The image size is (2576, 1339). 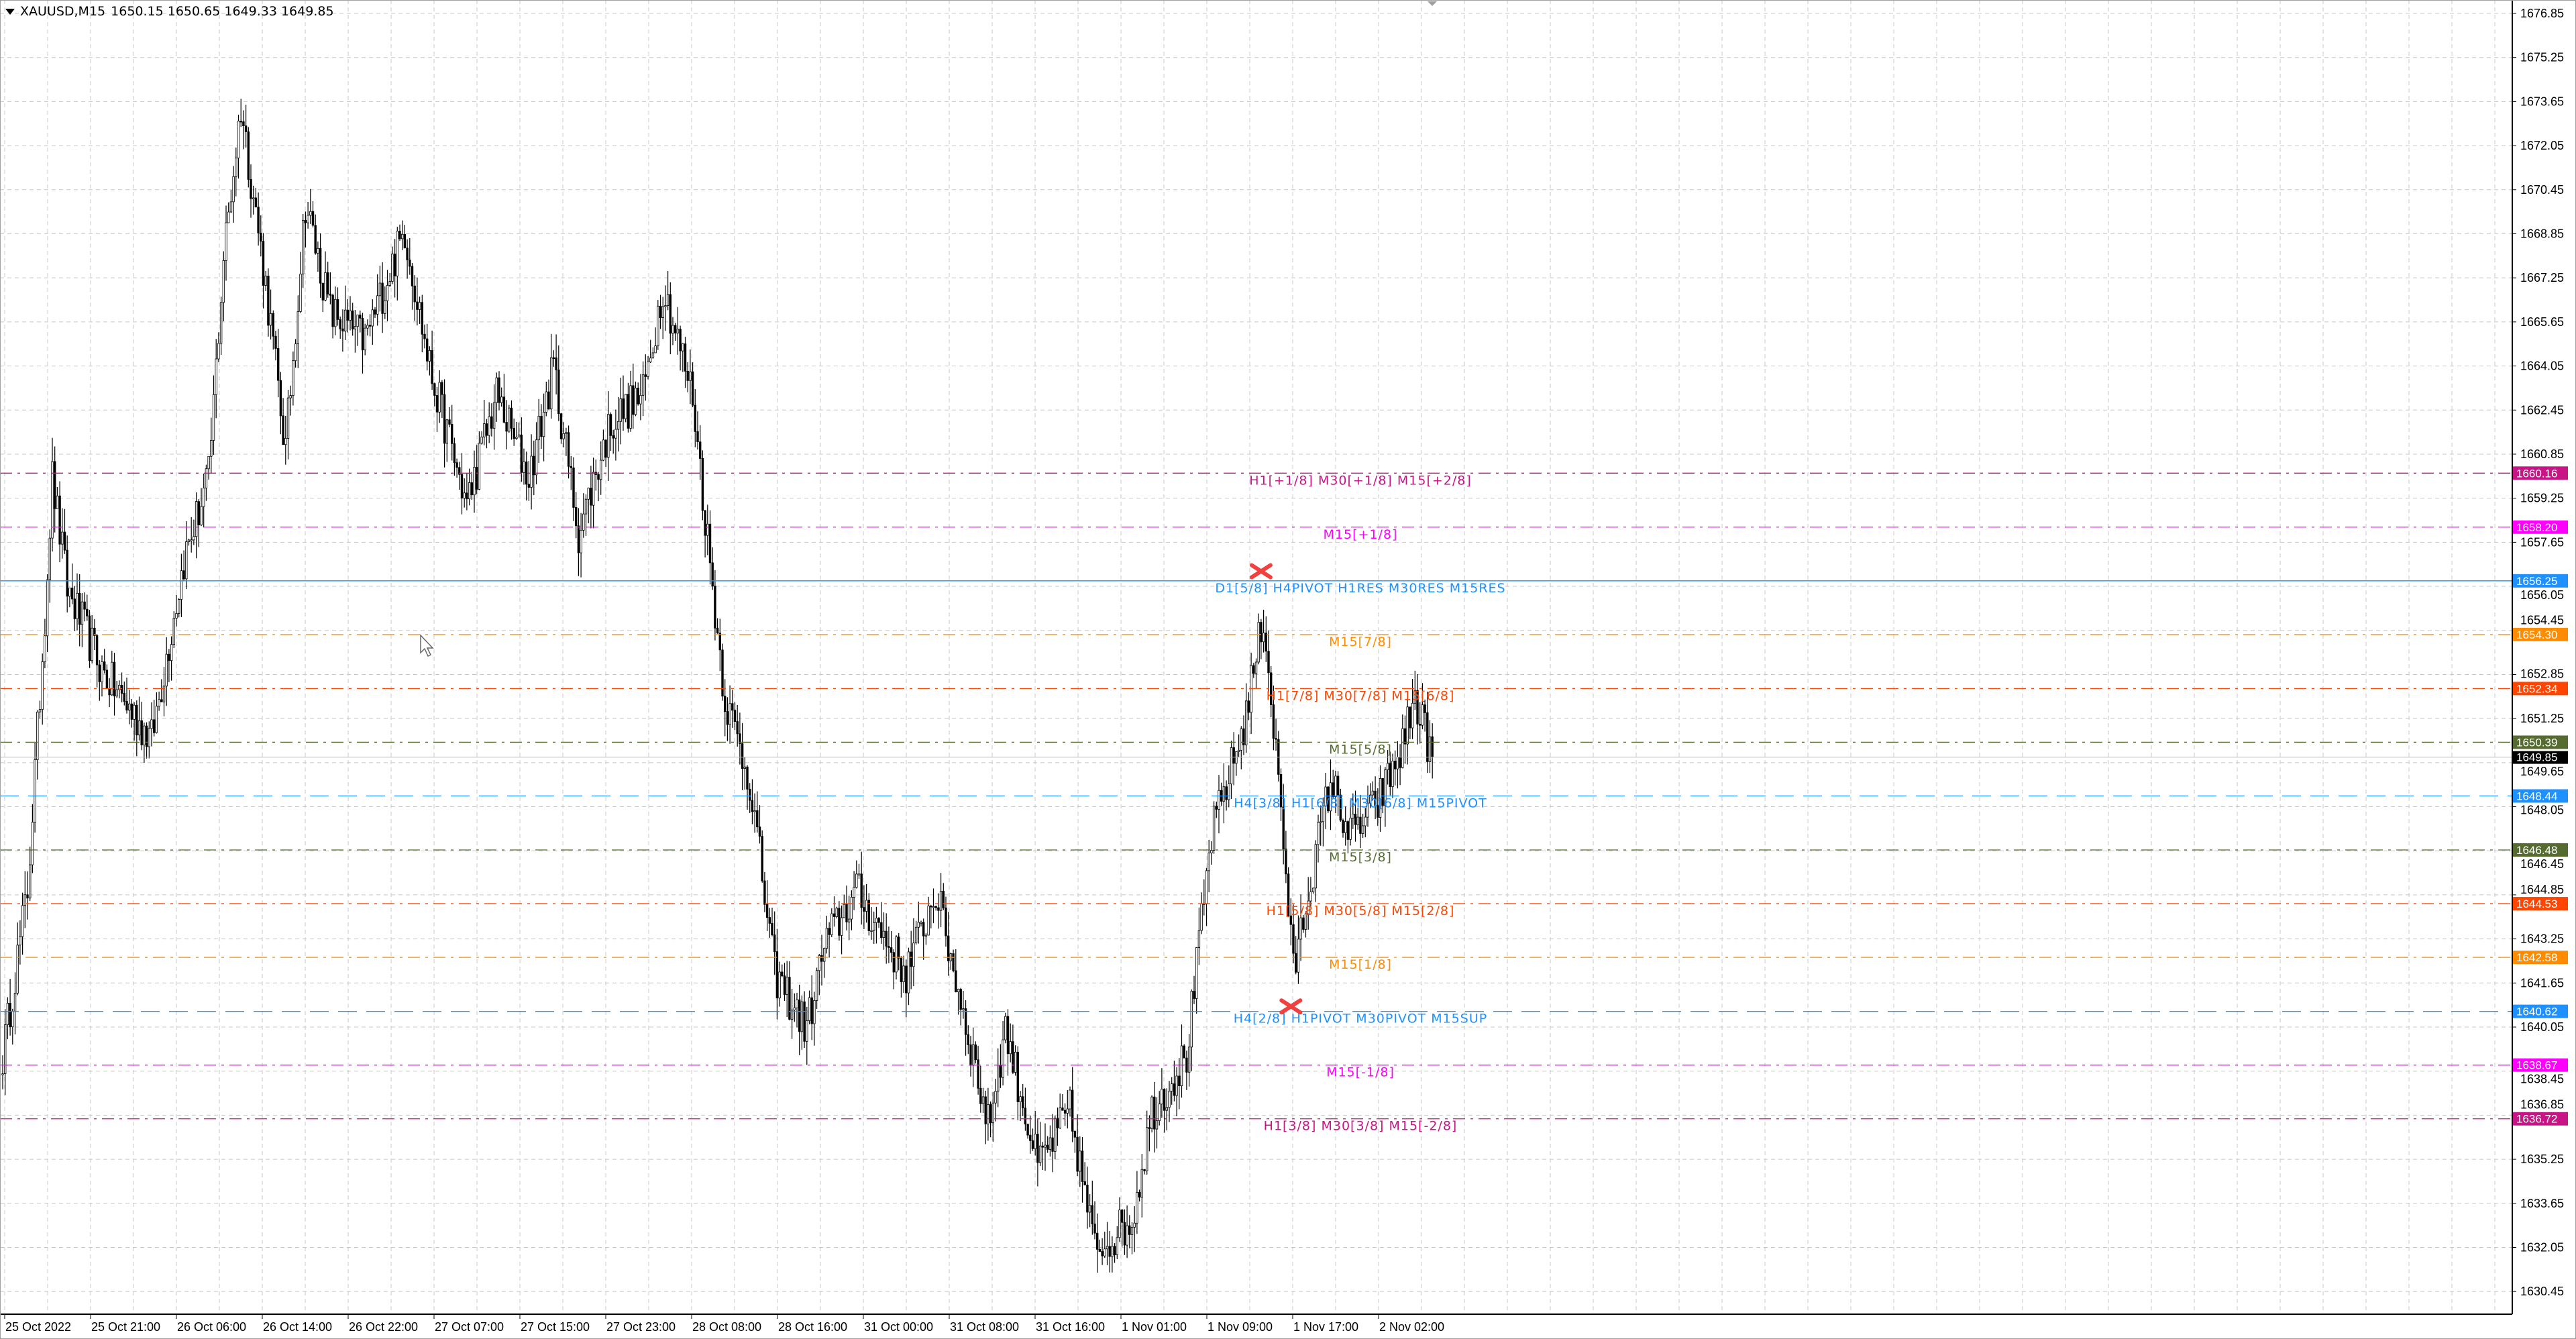 I want to click on price-badge-label: 1656.25, so click(x=2536, y=581).